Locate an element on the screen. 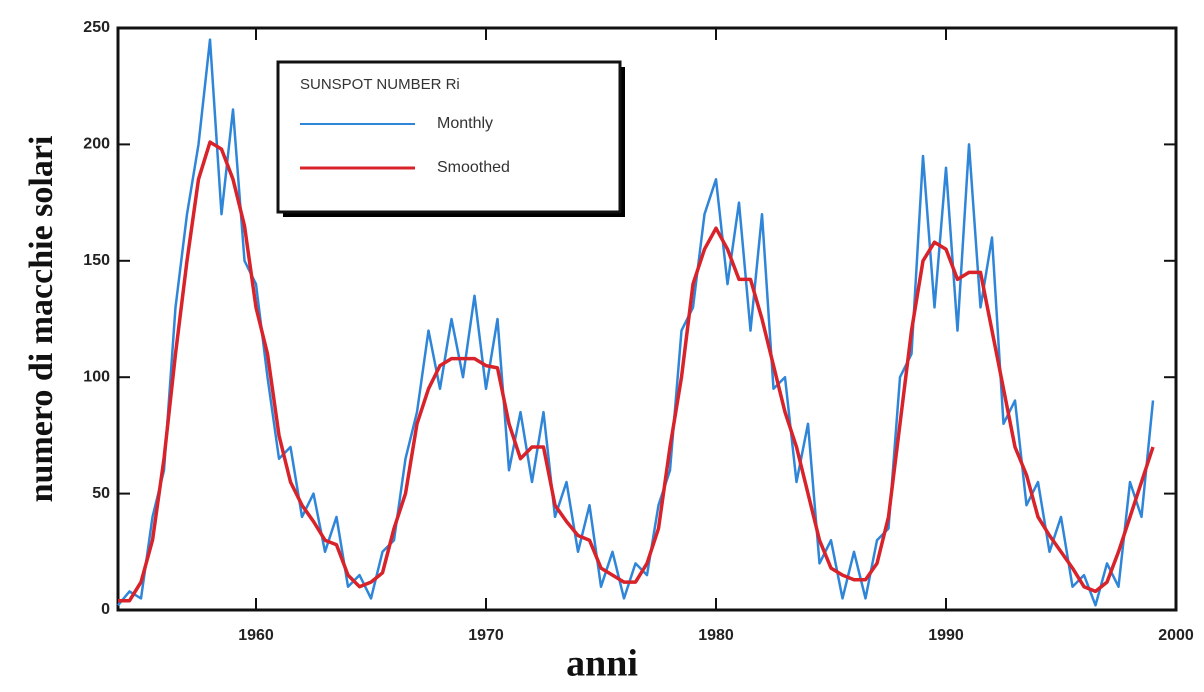 This screenshot has height=692, width=1204. legend-label: Monthly is located at coordinates (465, 123).